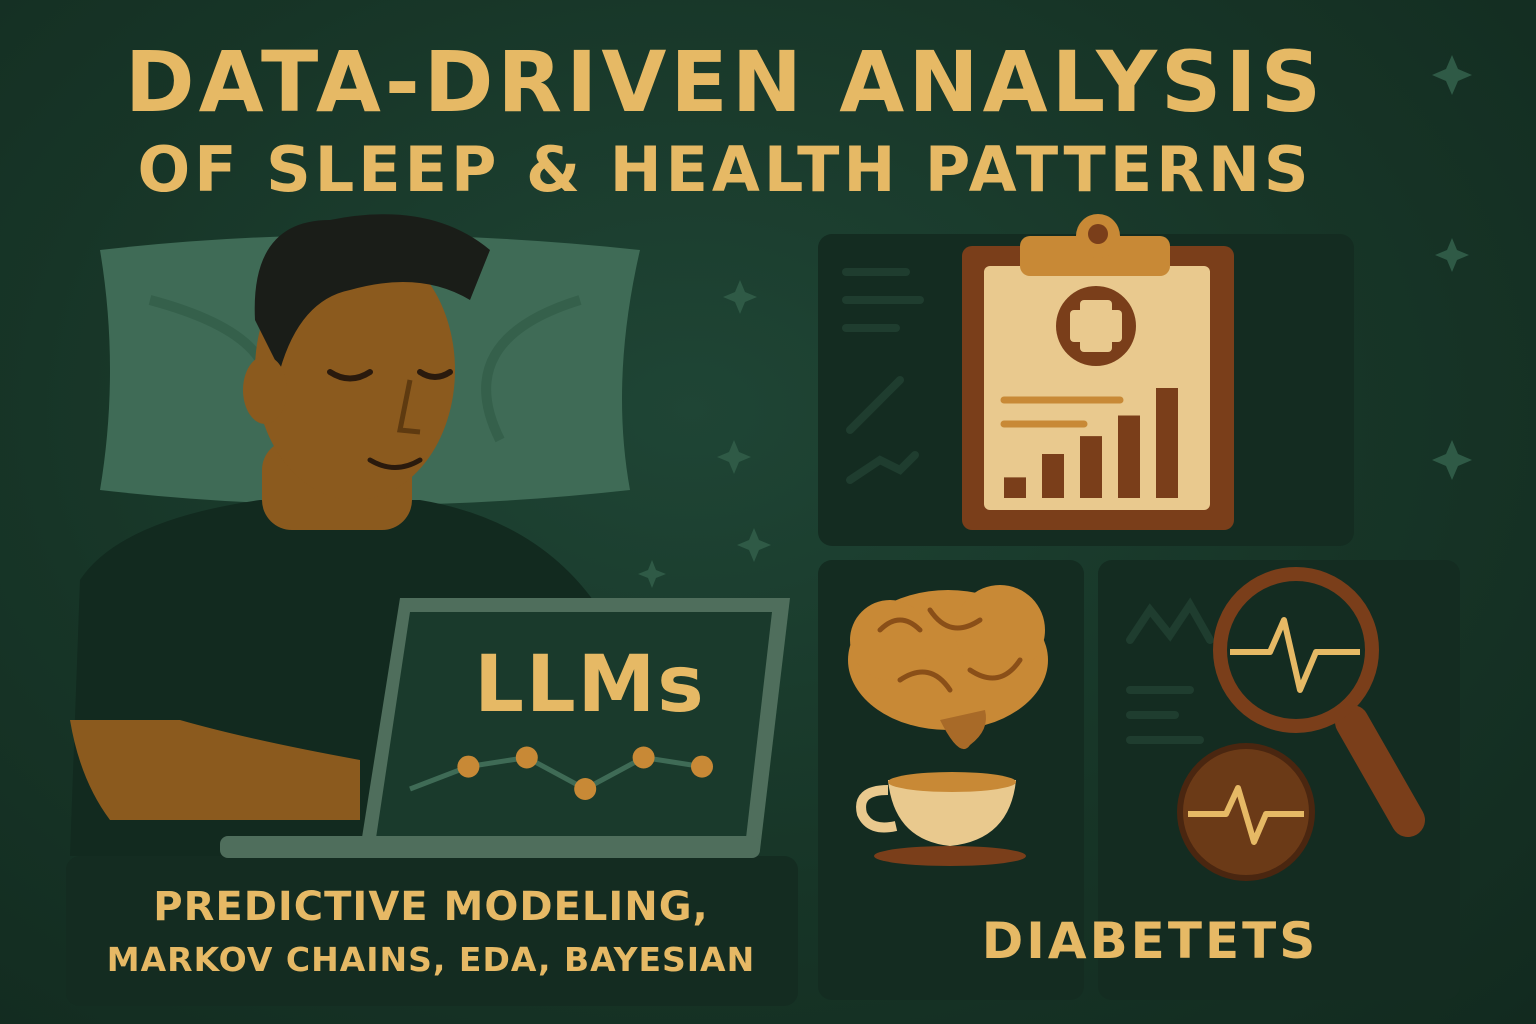 This screenshot has width=1536, height=1024. I want to click on laptop-icon, so click(505, 728).